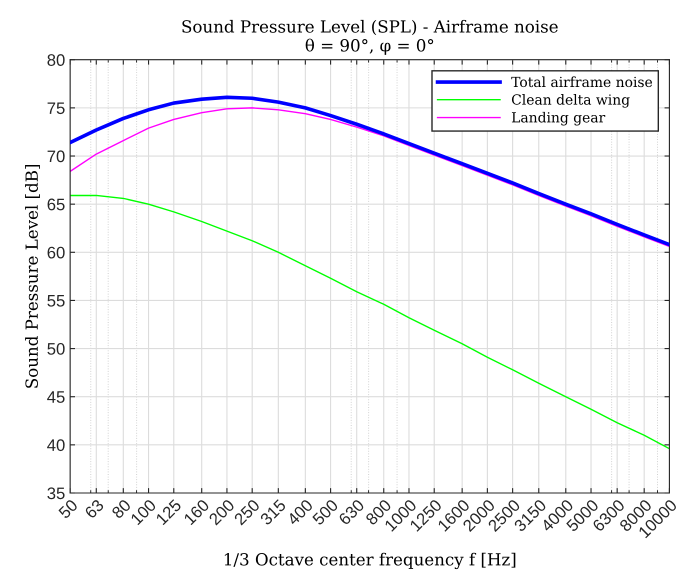  What do you see at coordinates (56, 60) in the screenshot?
I see `y-tick-label: 80` at bounding box center [56, 60].